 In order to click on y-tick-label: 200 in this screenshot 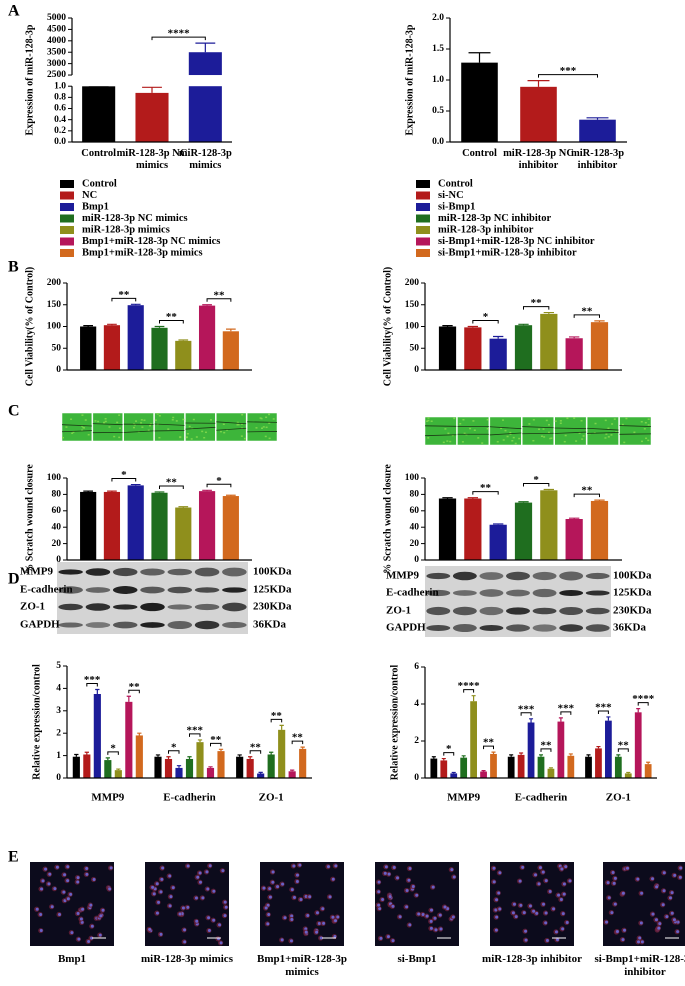, I will do `click(54, 283)`.